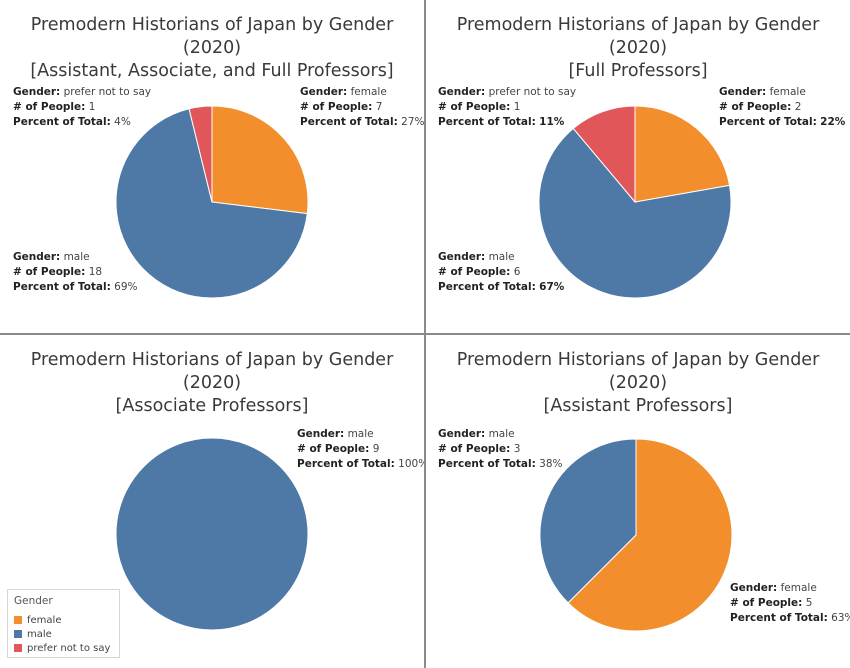 The image size is (850, 668). I want to click on legend-item-male: male, so click(33, 635).